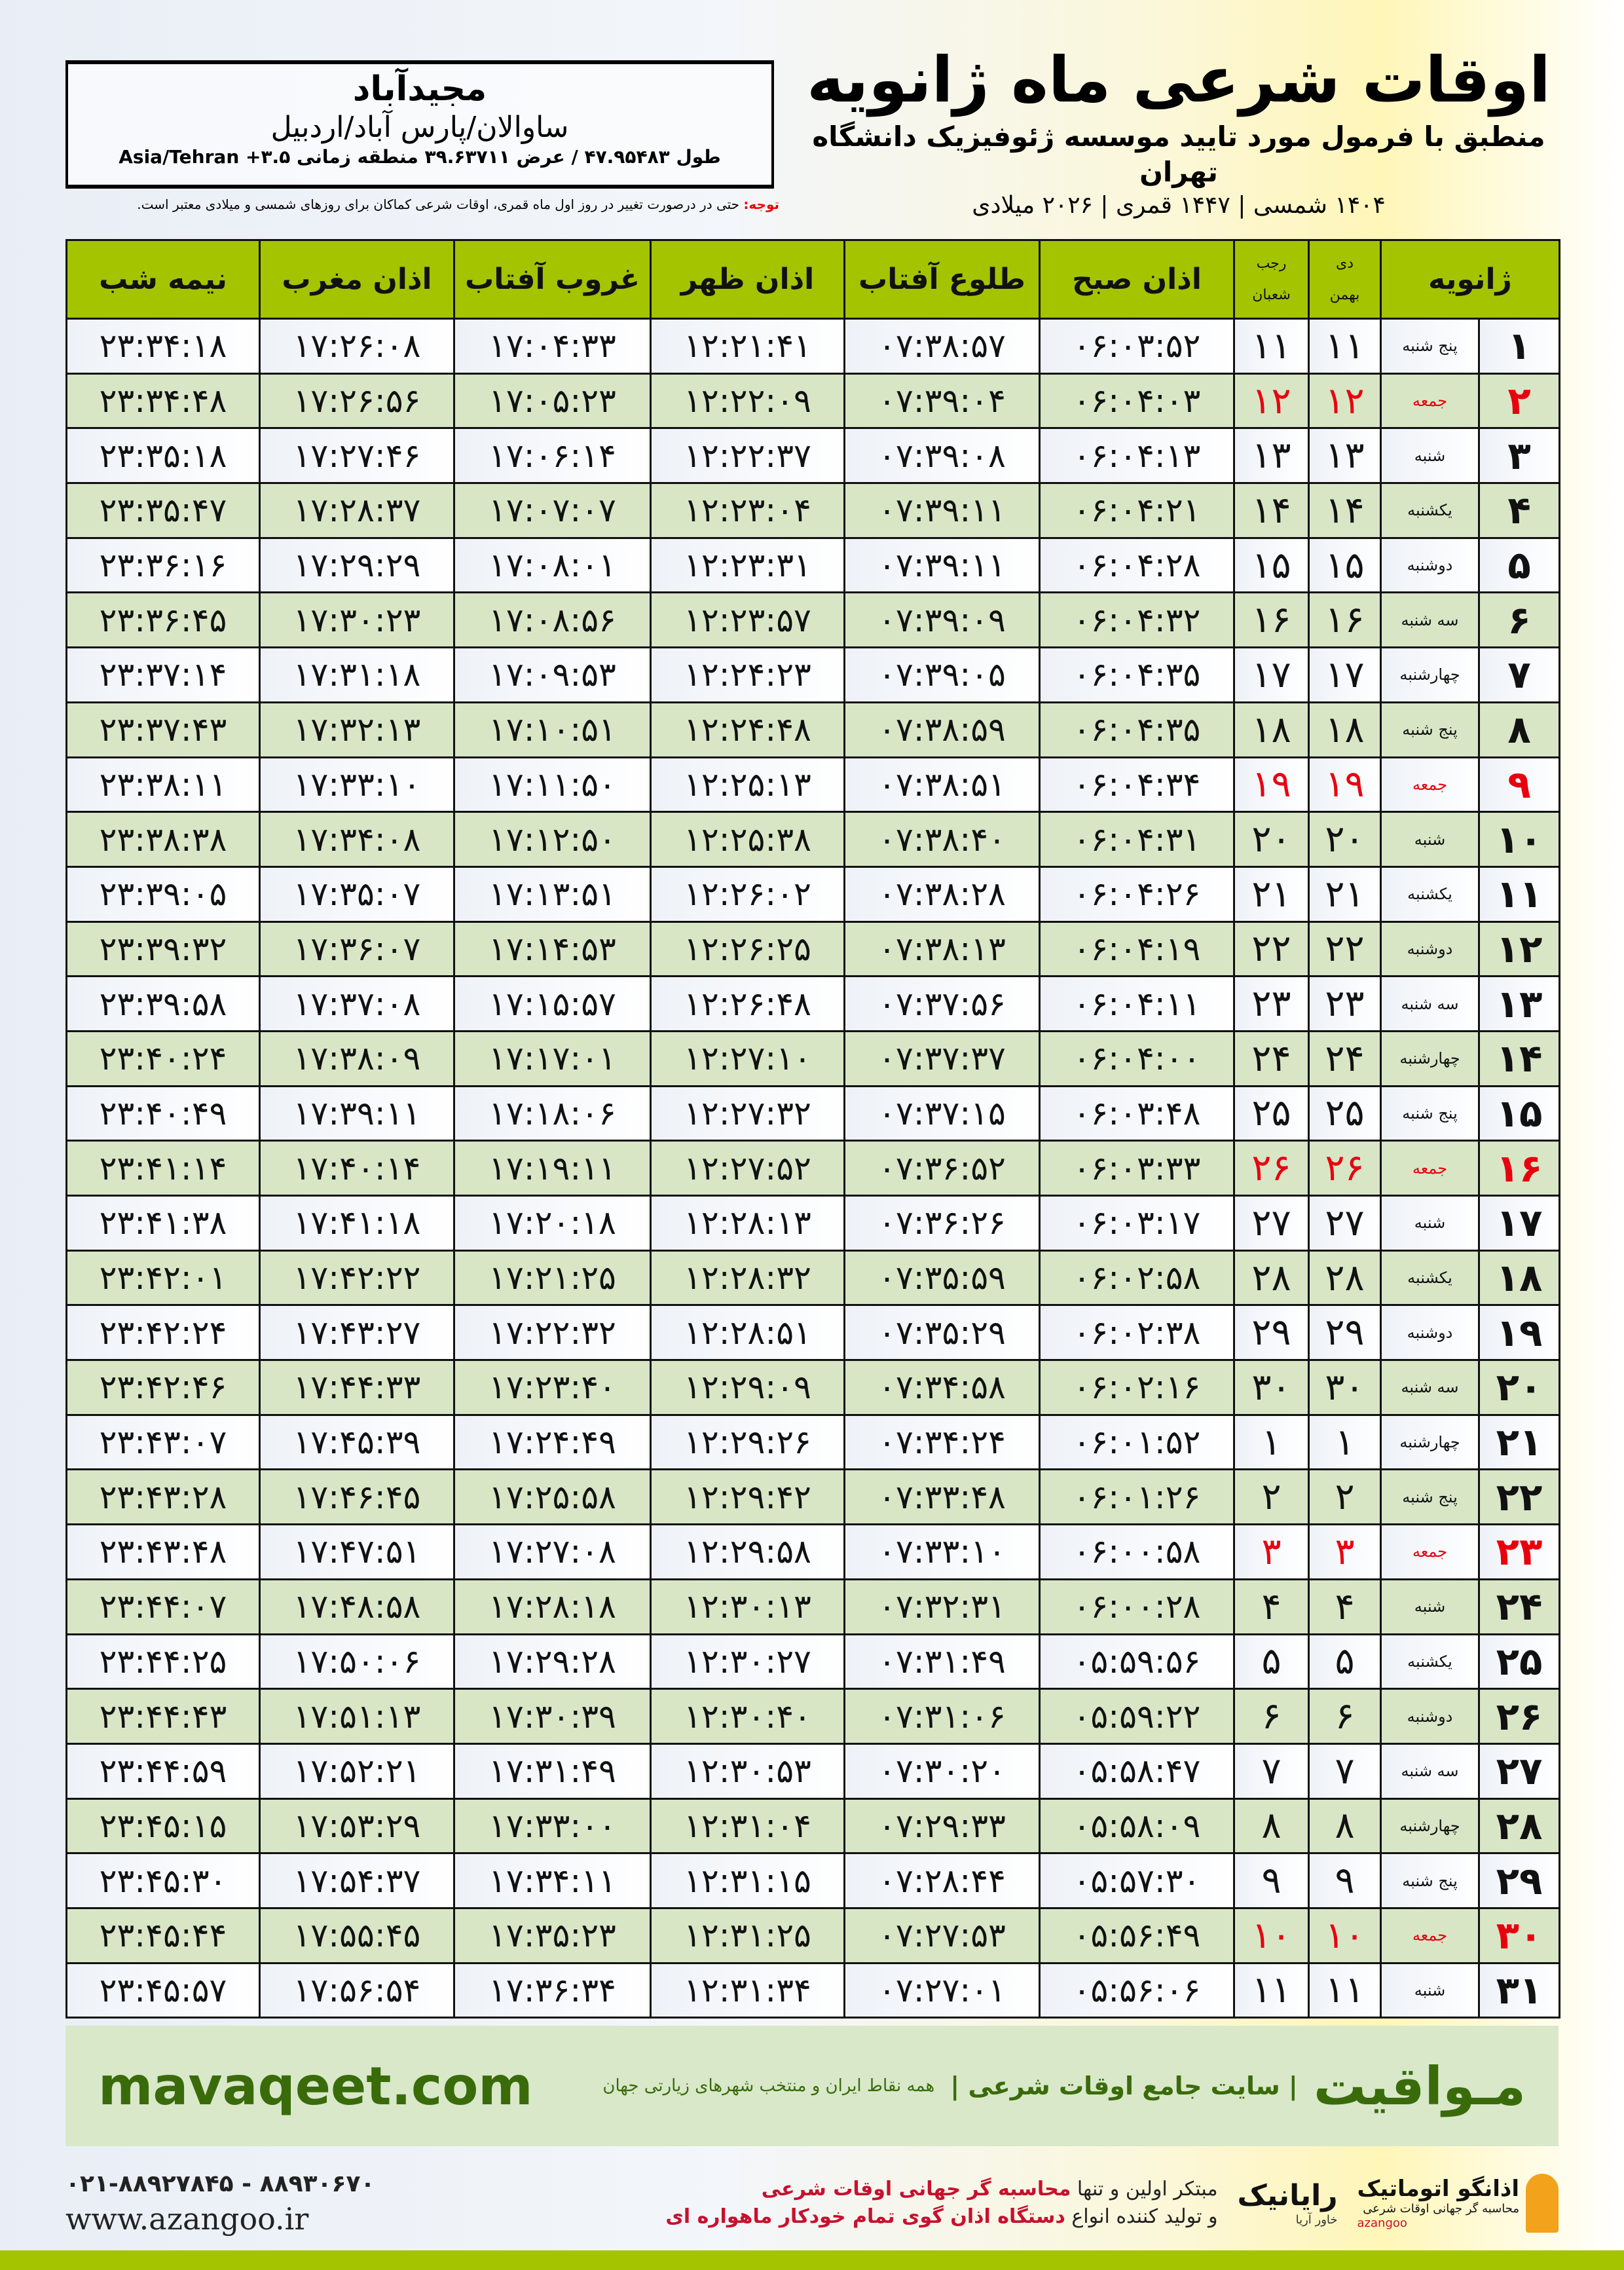 The image size is (1624, 2270). Describe the element at coordinates (1271, 784) in the screenshot. I see `hijri-day: ۱۹` at that location.